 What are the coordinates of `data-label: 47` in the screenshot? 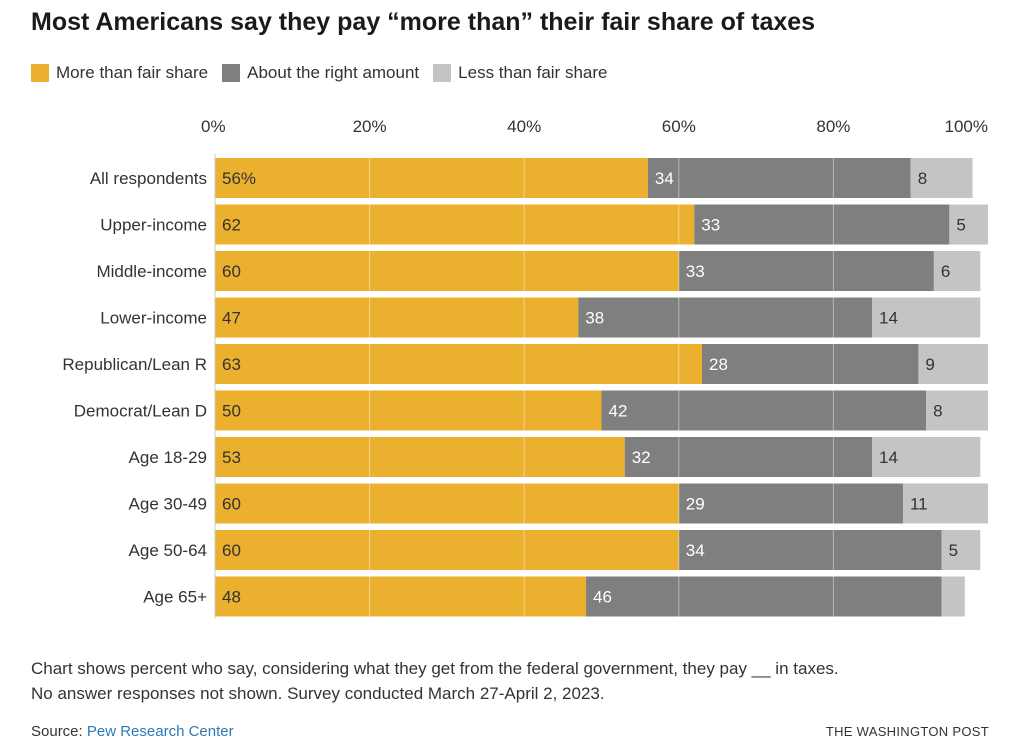 It's located at (231, 318).